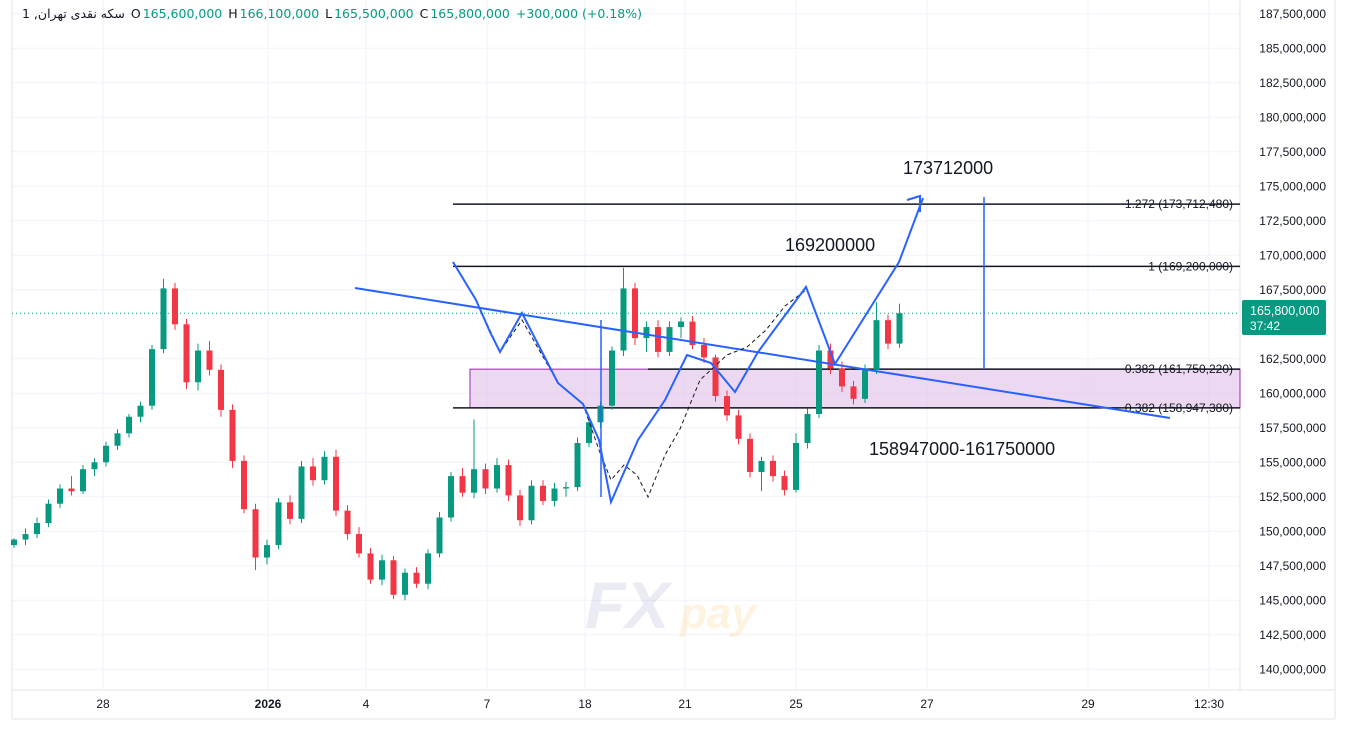 The height and width of the screenshot is (736, 1347). What do you see at coordinates (279, 13) in the screenshot?
I see `high-value: 166,100,000` at bounding box center [279, 13].